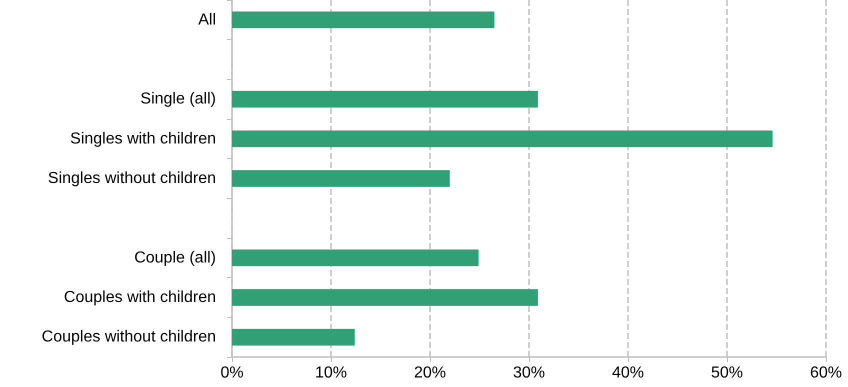  I want to click on y-tick-label: Singles without children, so click(132, 178).